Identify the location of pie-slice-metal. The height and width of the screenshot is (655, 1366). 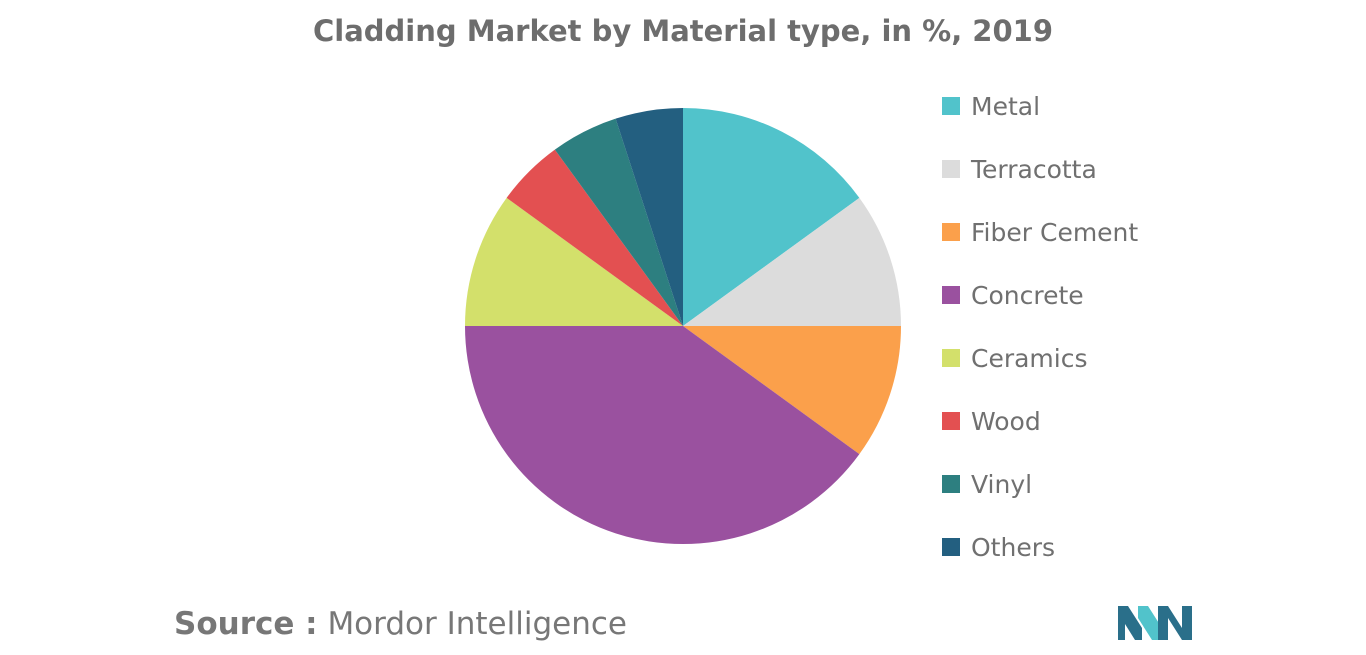
(771, 217).